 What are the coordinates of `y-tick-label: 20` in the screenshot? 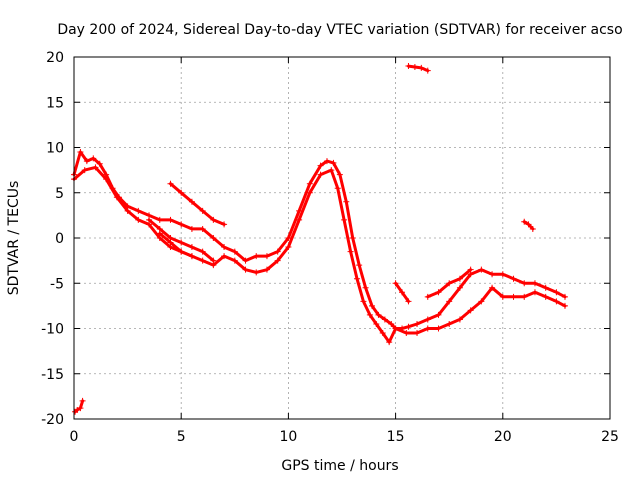 It's located at (55, 58).